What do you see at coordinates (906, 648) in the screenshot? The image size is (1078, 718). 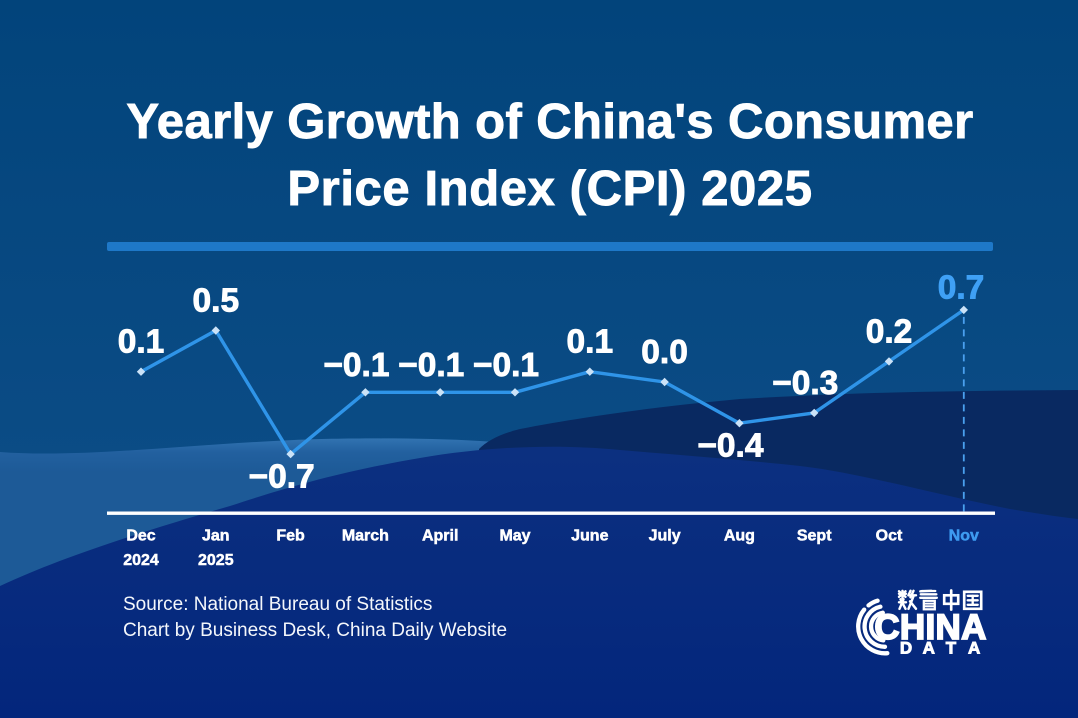 I see `svg-text: D` at bounding box center [906, 648].